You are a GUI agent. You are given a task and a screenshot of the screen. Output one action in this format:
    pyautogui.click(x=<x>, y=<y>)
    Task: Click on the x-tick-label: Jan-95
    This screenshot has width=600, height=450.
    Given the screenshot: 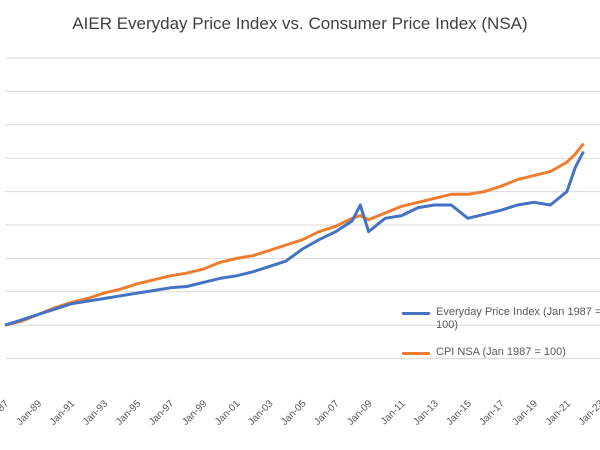 What is the action you would take?
    pyautogui.click(x=129, y=413)
    